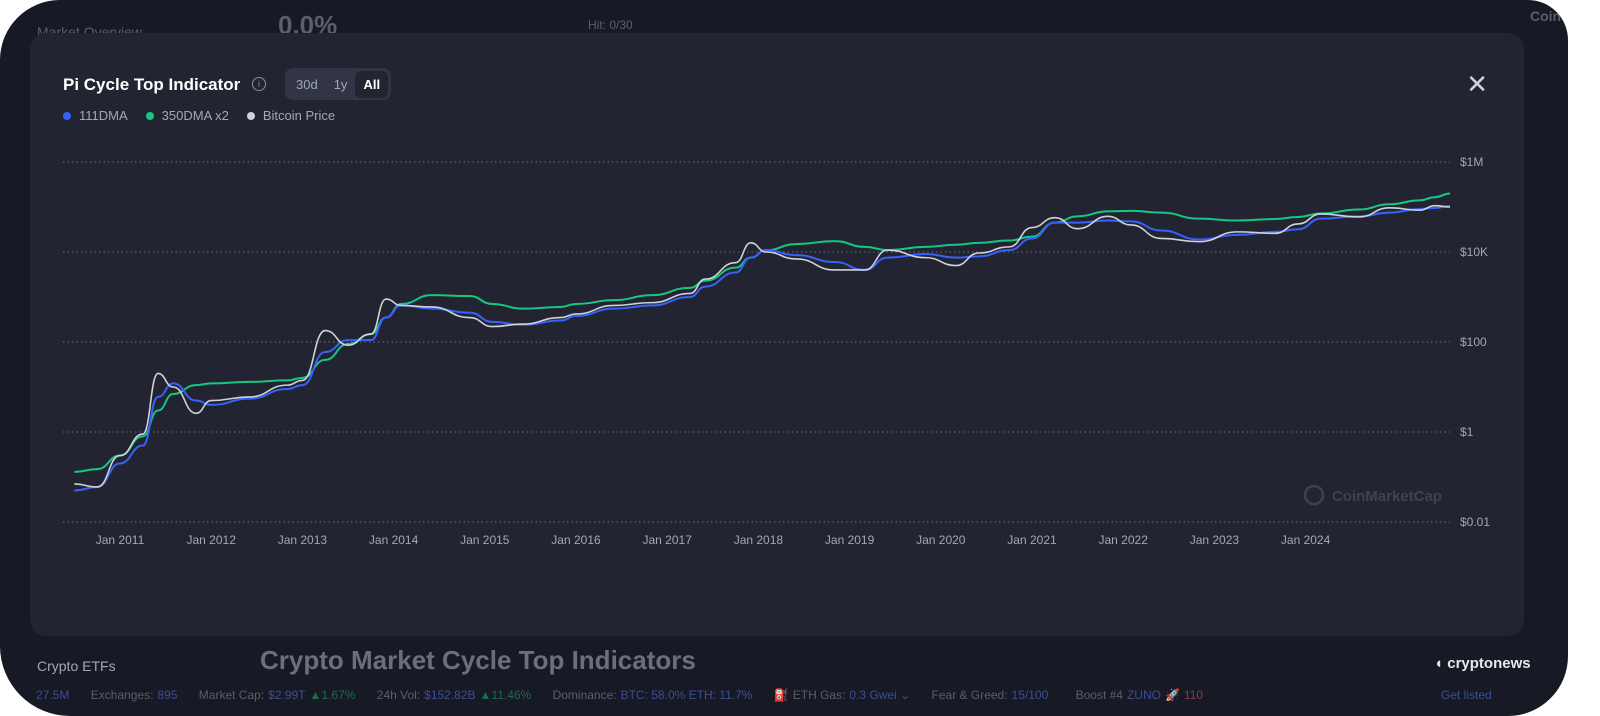 Image resolution: width=1600 pixels, height=716 pixels. Describe the element at coordinates (76, 666) in the screenshot. I see `sidebar-crypto-etfs: Crypto ETFs` at that location.